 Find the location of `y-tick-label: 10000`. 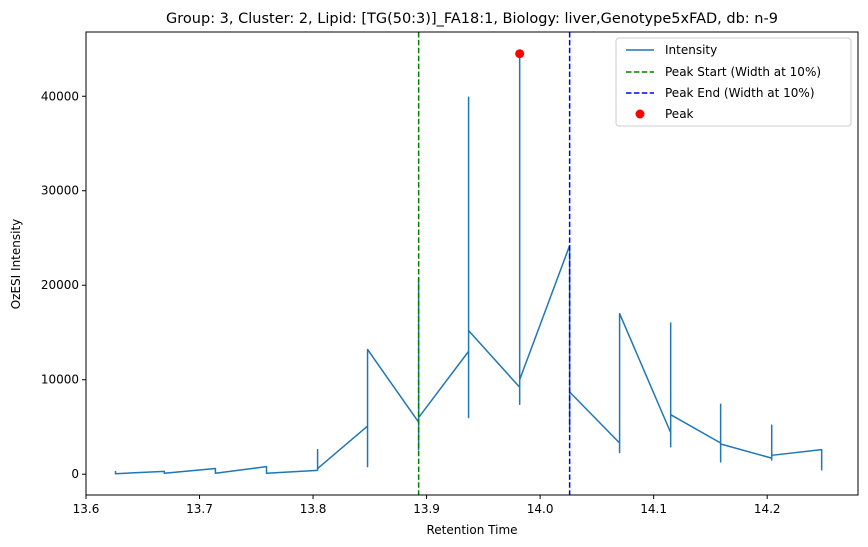

y-tick-label: 10000 is located at coordinates (60, 380).